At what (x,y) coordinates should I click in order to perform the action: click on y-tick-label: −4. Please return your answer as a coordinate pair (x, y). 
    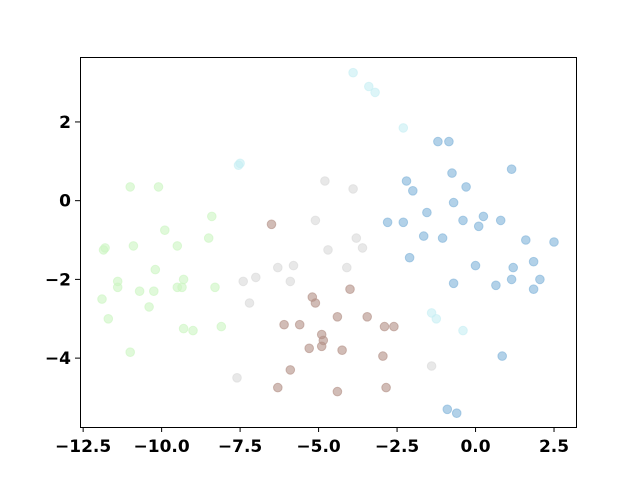
    Looking at the image, I should click on (58, 359).